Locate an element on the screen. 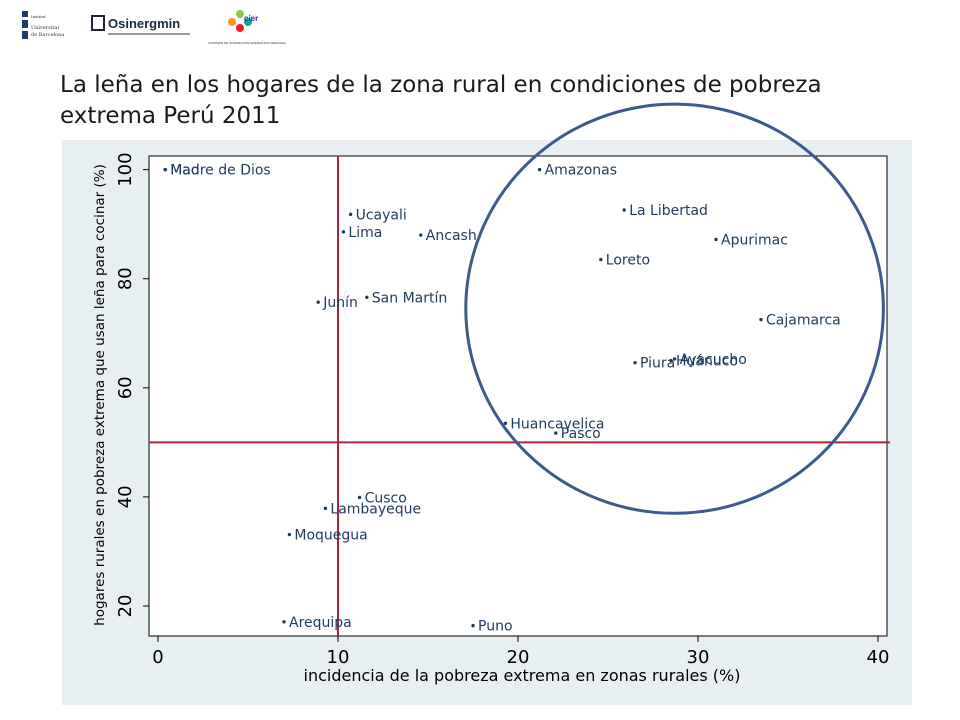 Image resolution: width=960 pixels, height=720 pixels. svg-text: Institut is located at coordinates (38, 16).